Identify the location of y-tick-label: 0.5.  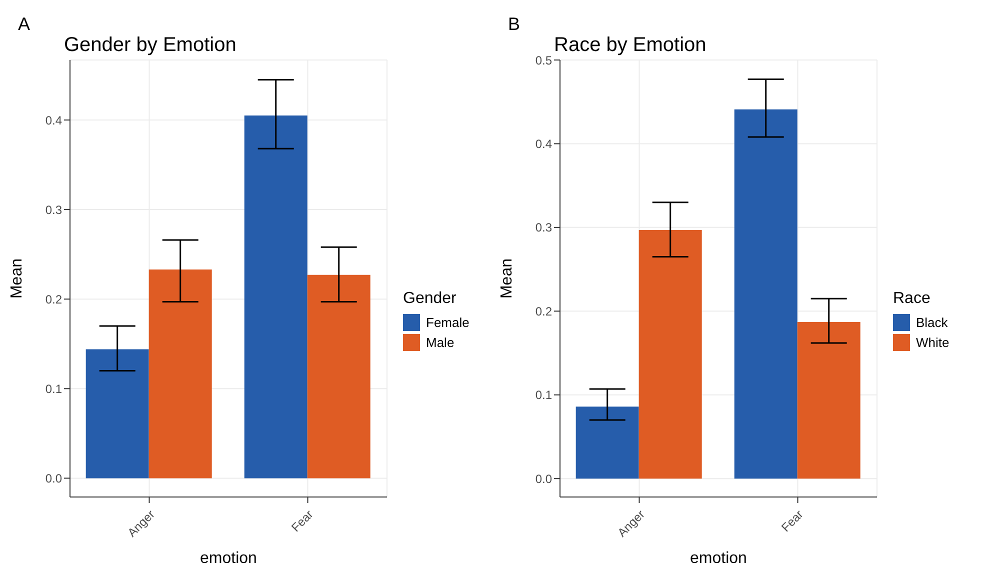
(543, 60).